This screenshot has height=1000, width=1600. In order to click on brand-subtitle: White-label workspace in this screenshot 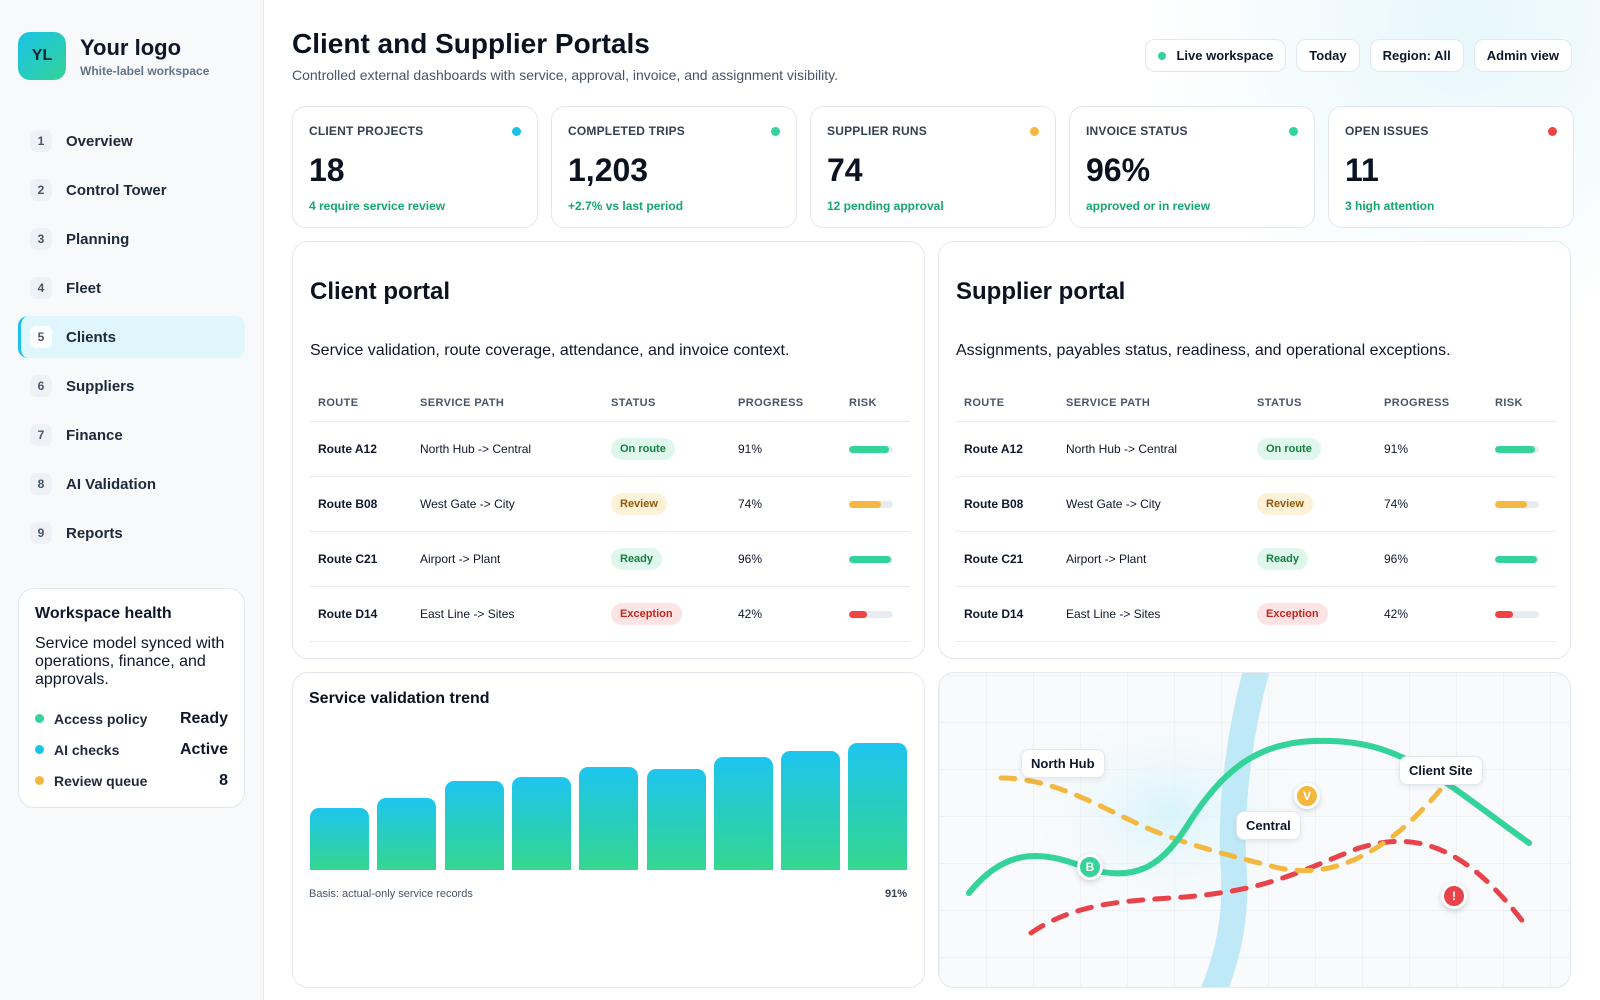, I will do `click(145, 70)`.